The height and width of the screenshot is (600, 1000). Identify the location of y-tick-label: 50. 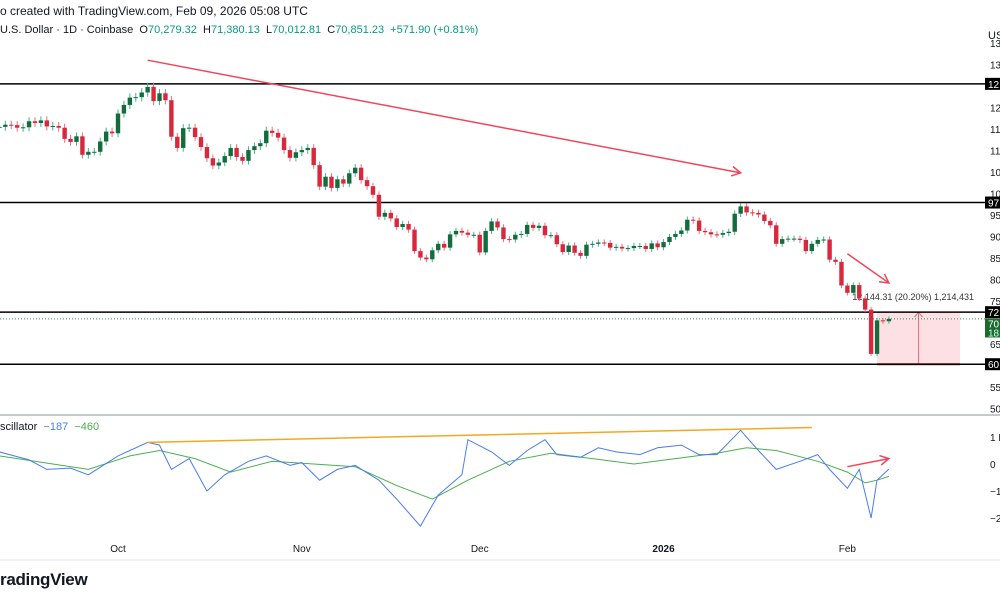
(995, 410).